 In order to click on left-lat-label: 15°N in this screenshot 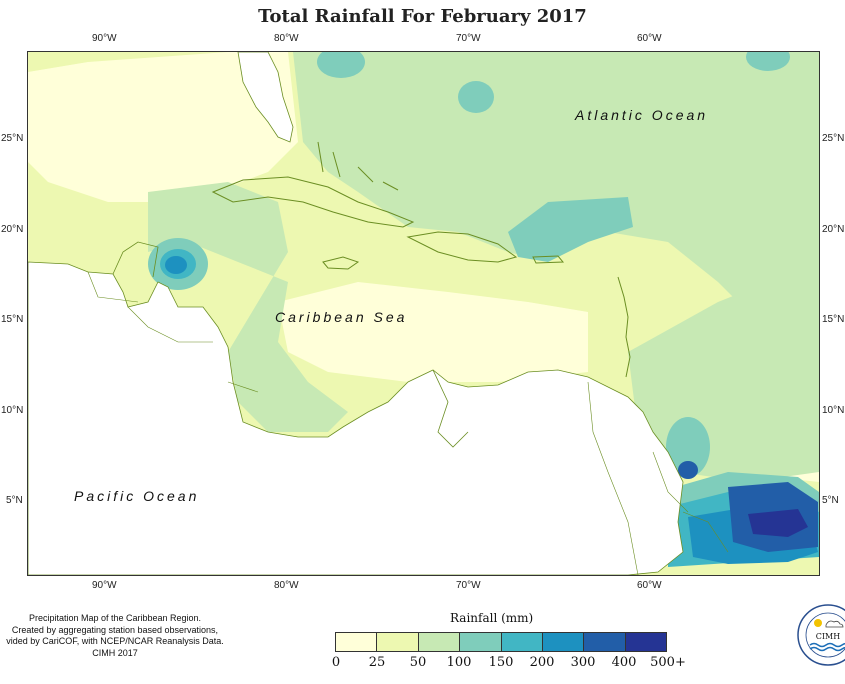, I will do `click(12, 319)`.